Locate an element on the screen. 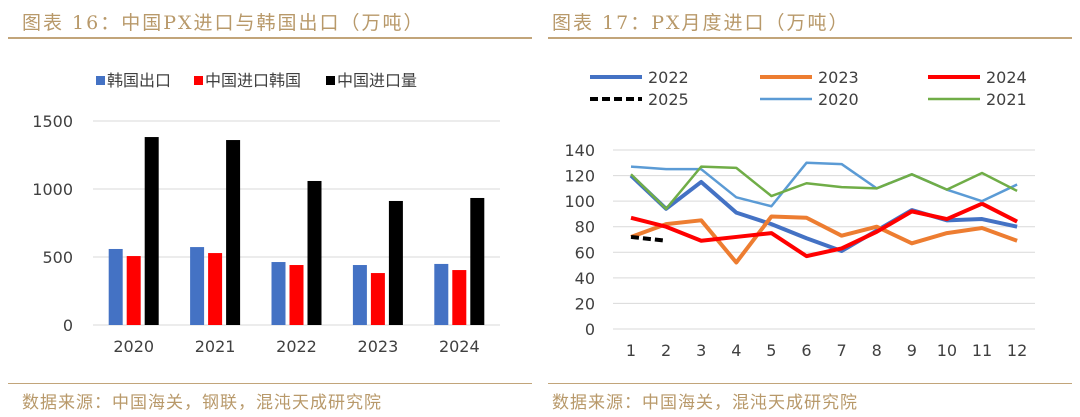  legend-label: 2025 is located at coordinates (668, 99).